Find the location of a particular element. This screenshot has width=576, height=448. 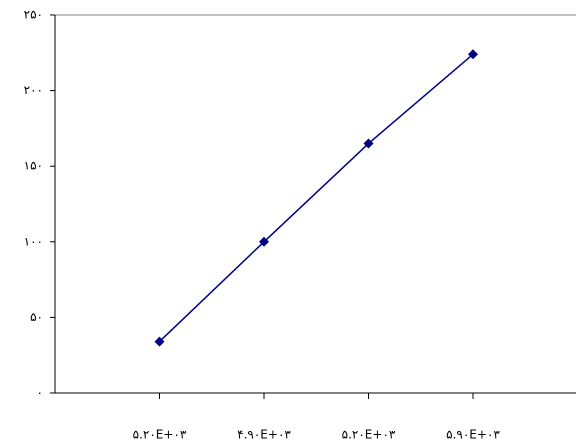

x-tick-label: ۵.۹۰E+۰۳ is located at coordinates (473, 435).